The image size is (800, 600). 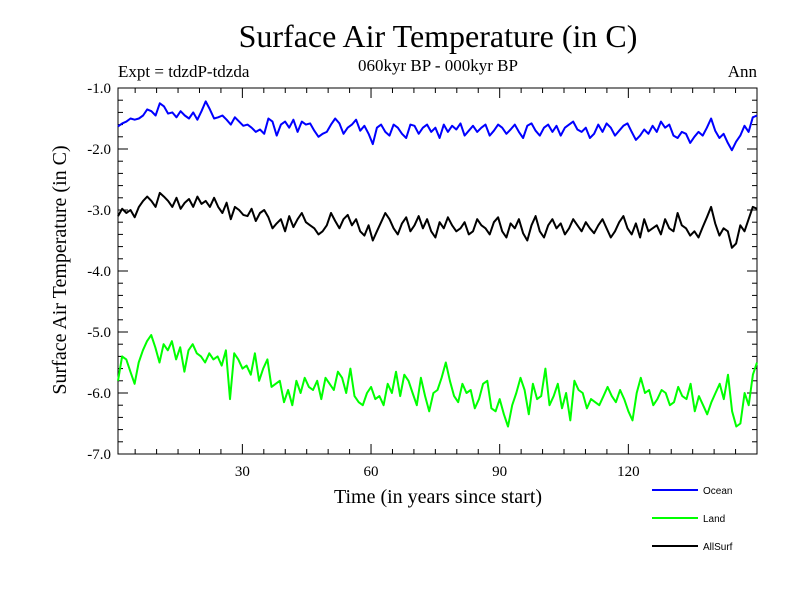 What do you see at coordinates (499, 472) in the screenshot?
I see `x-tick-label: 90` at bounding box center [499, 472].